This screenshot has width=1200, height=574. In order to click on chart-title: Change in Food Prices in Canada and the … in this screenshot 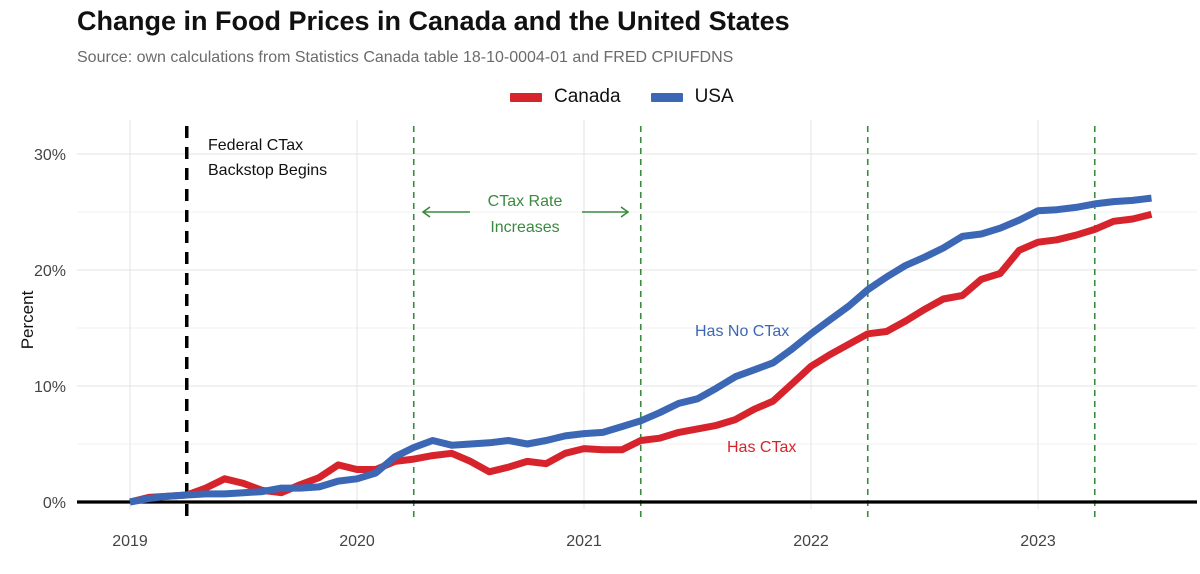, I will do `click(433, 21)`.